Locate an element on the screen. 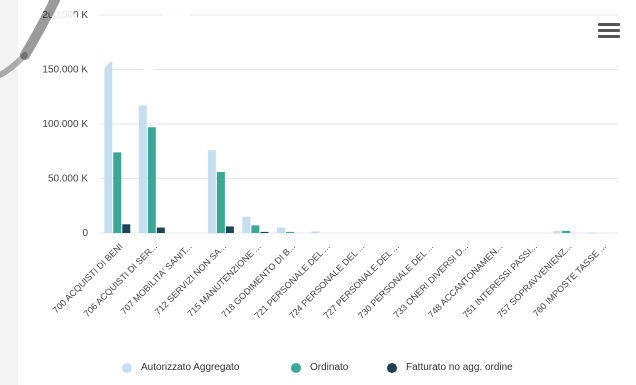 The width and height of the screenshot is (636, 385). watermark-logo is located at coordinates (100, 40).